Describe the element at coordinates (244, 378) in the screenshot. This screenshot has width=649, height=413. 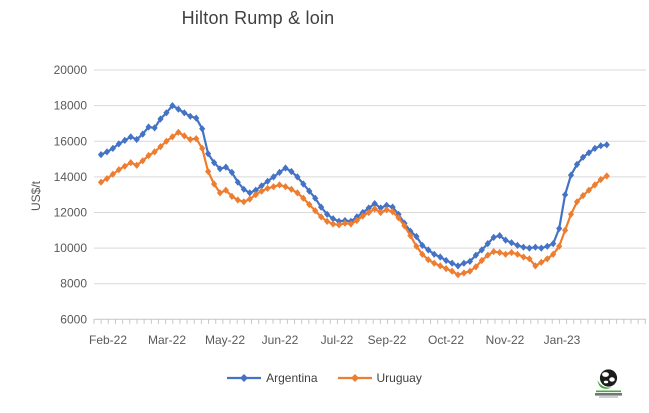
I see `legend-marker-argentina` at that location.